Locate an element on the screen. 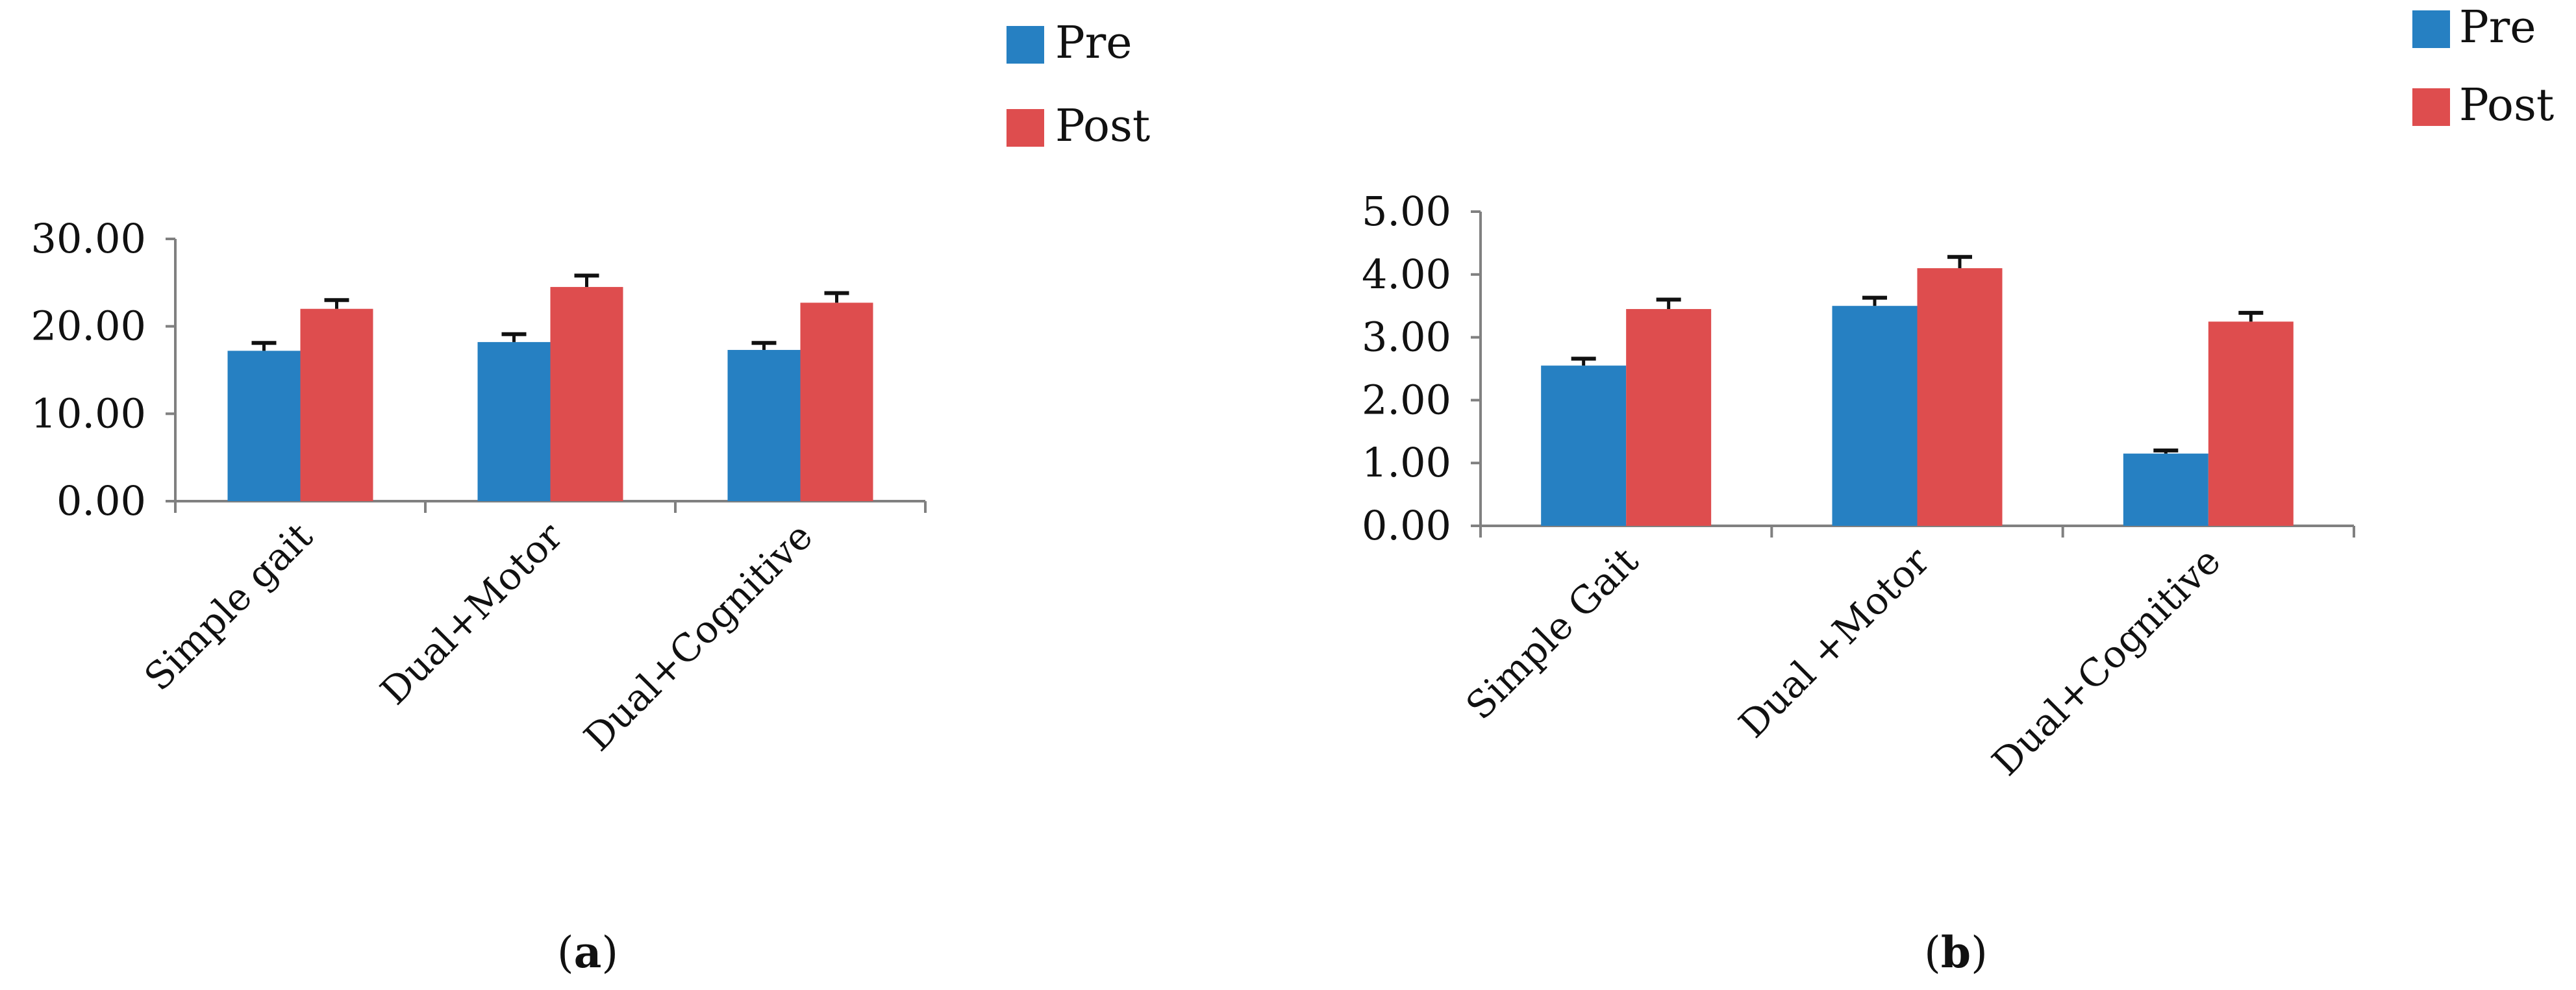 This screenshot has width=2576, height=990. bars-a is located at coordinates (550, 387).